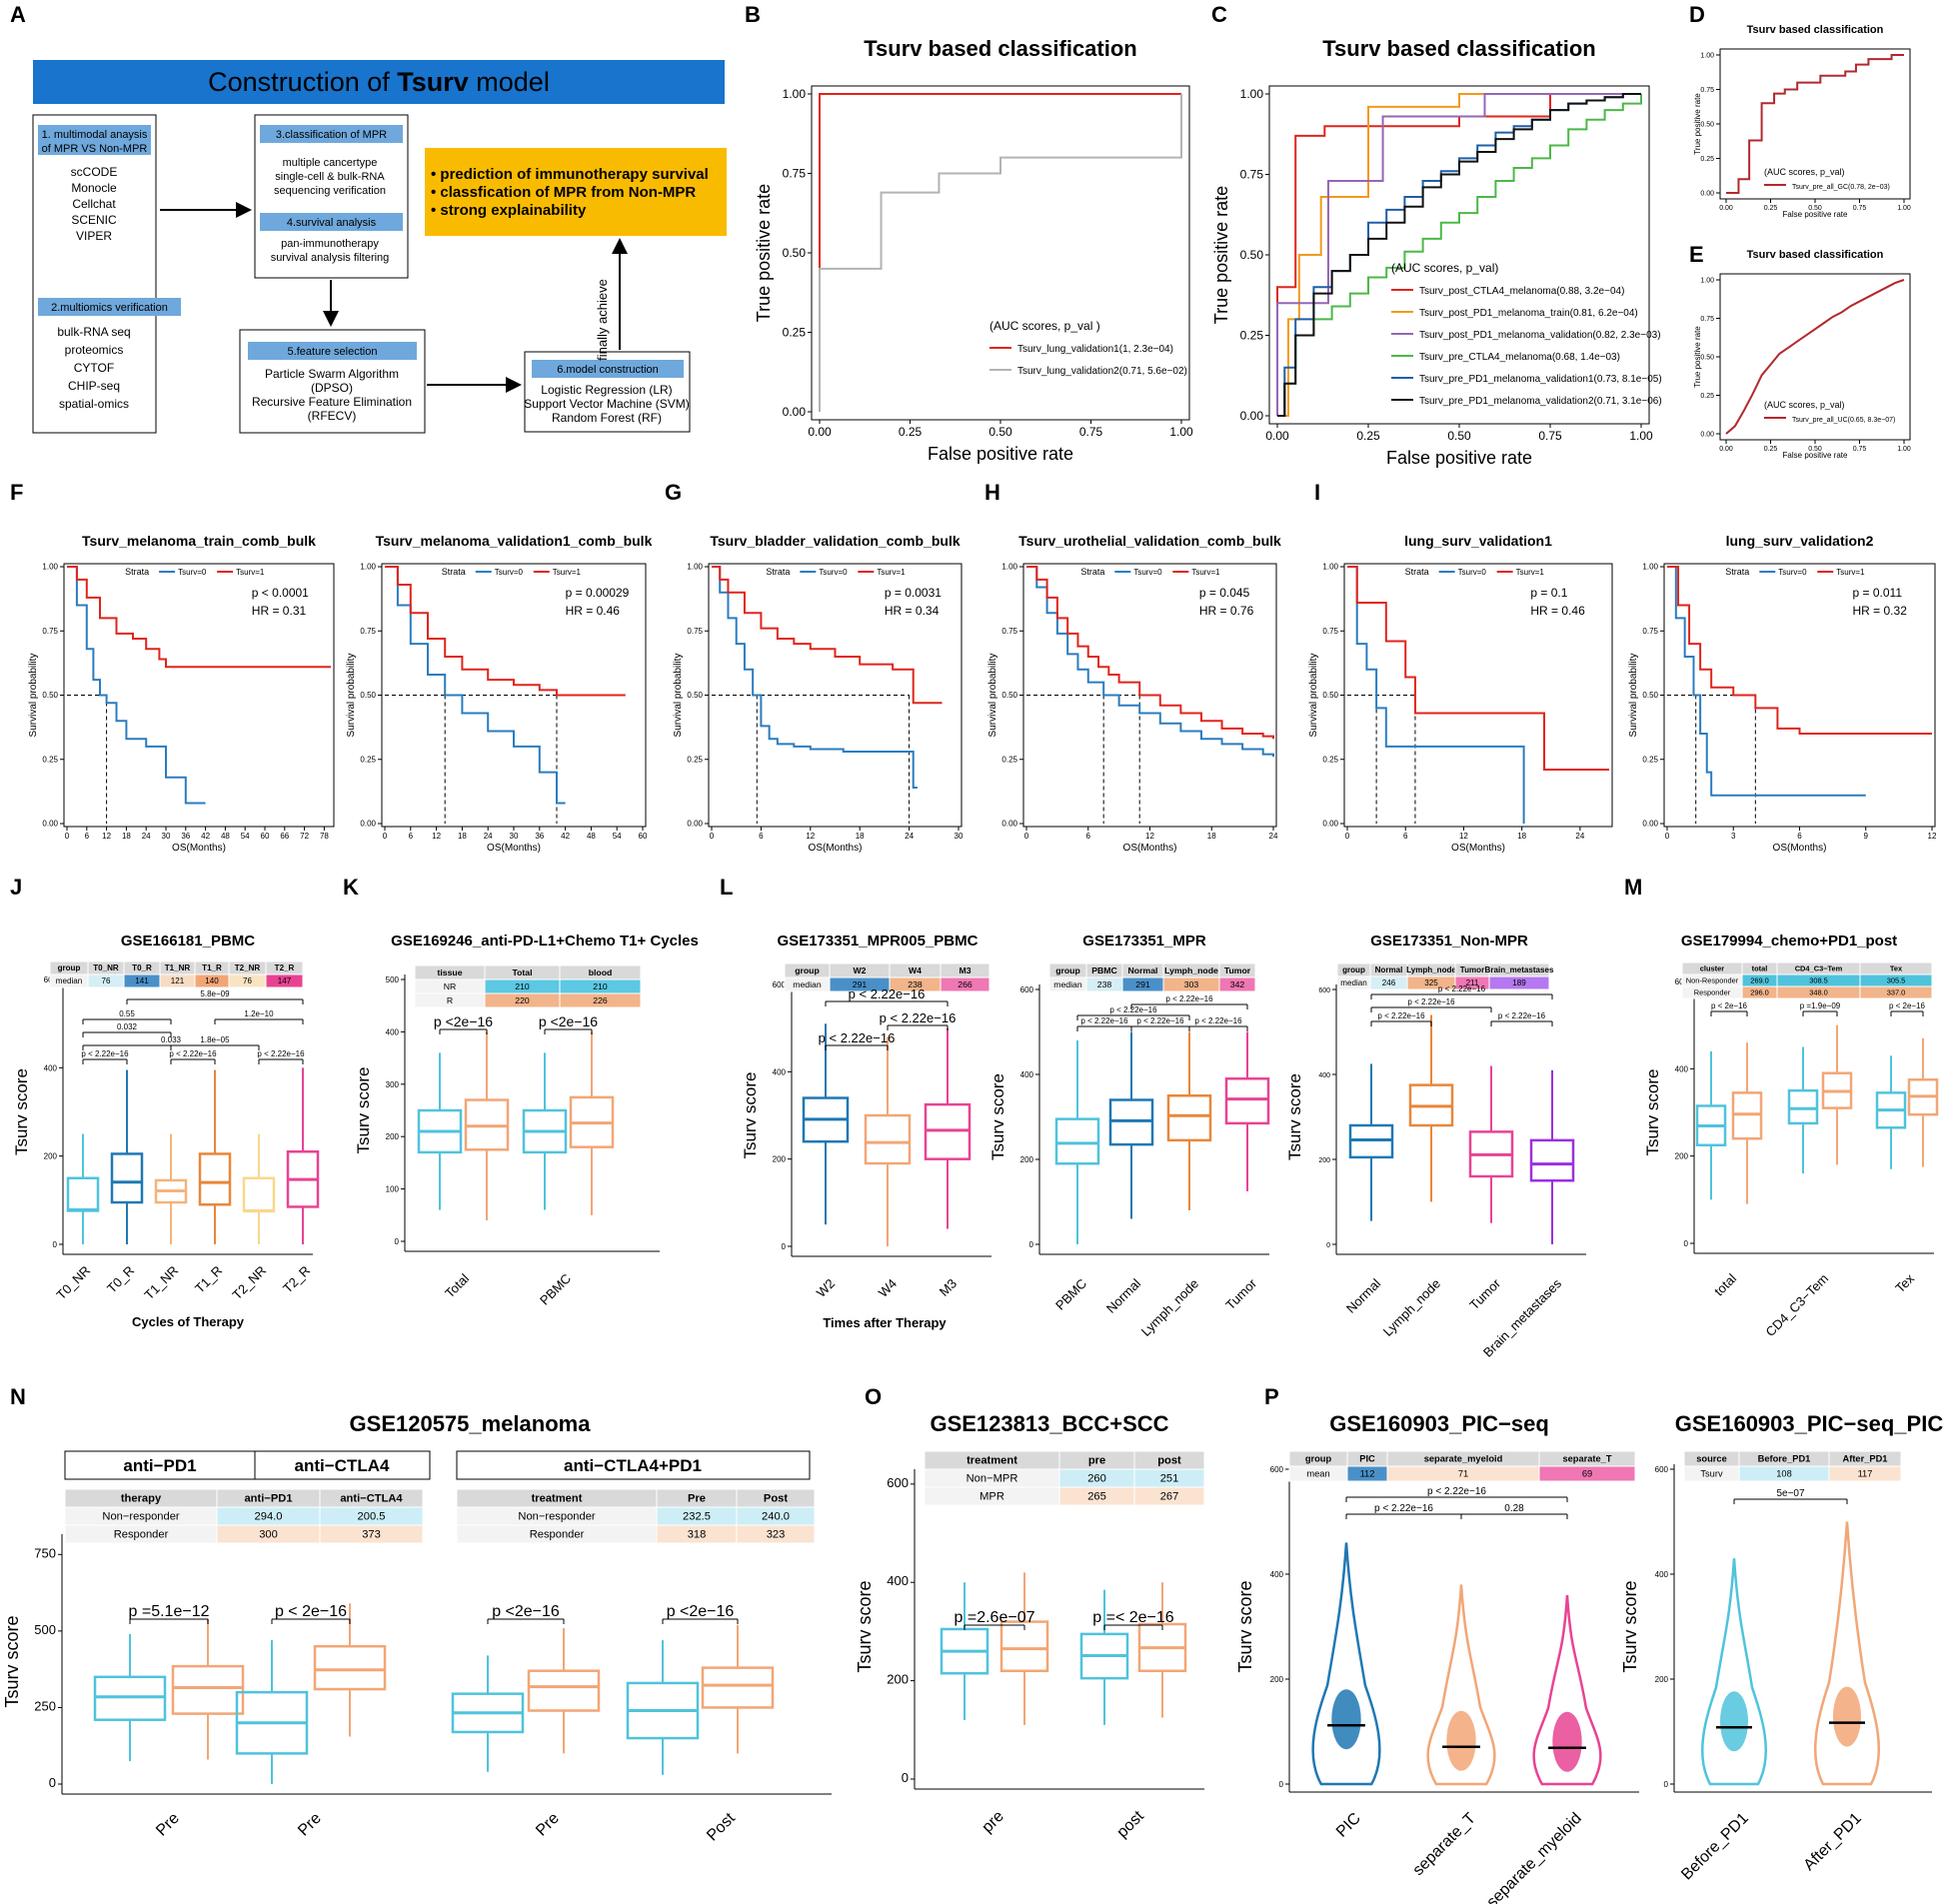  Describe the element at coordinates (225, 836) in the screenshot. I see `x-tick-label: 48` at that location.